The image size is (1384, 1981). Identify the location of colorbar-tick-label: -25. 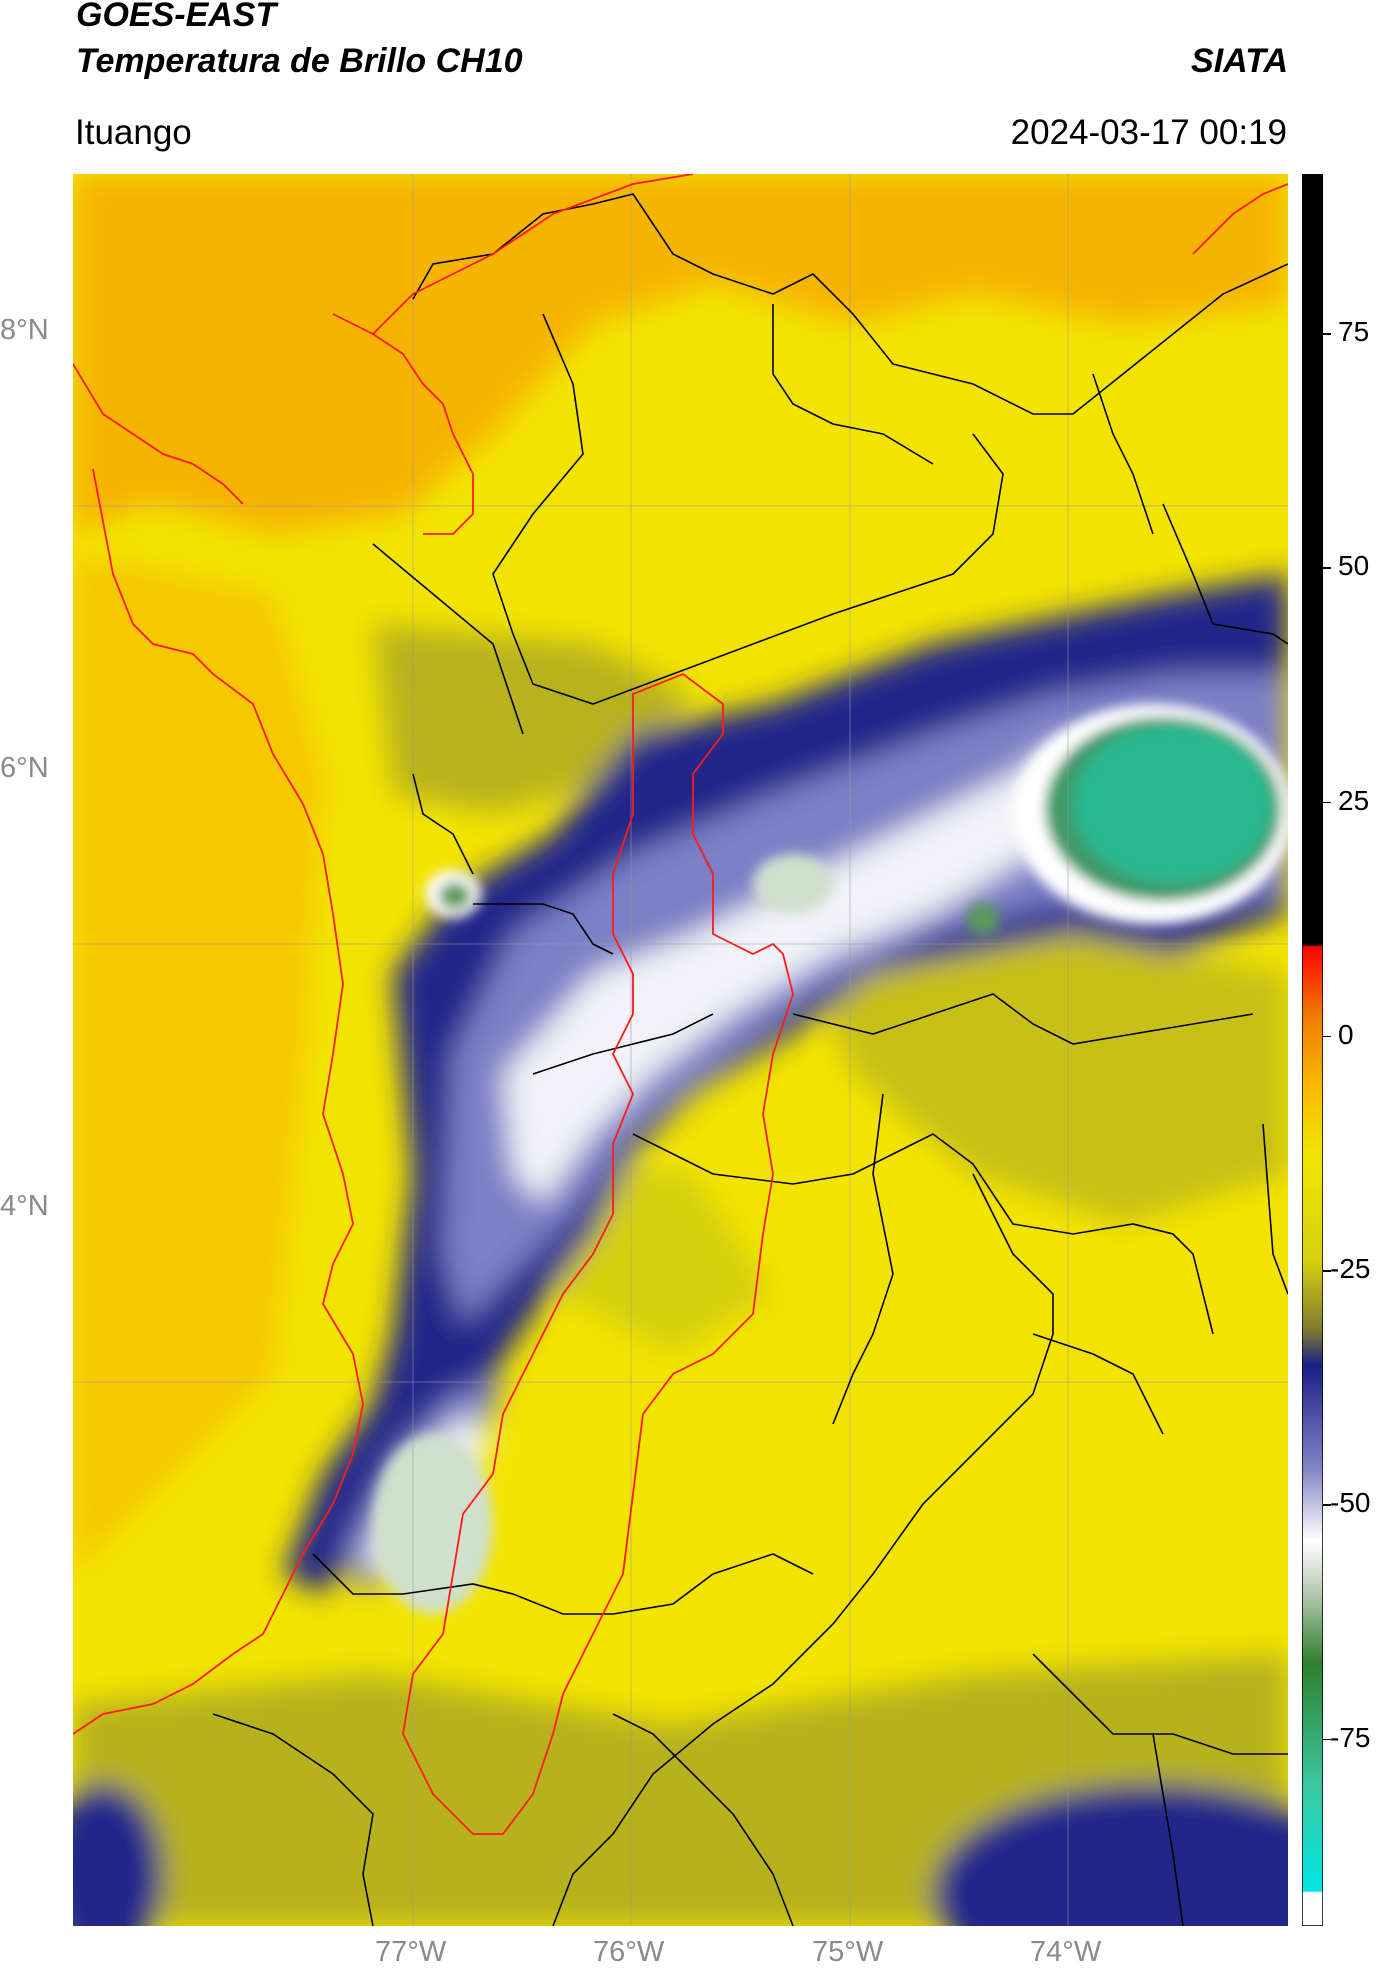
(1350, 1269).